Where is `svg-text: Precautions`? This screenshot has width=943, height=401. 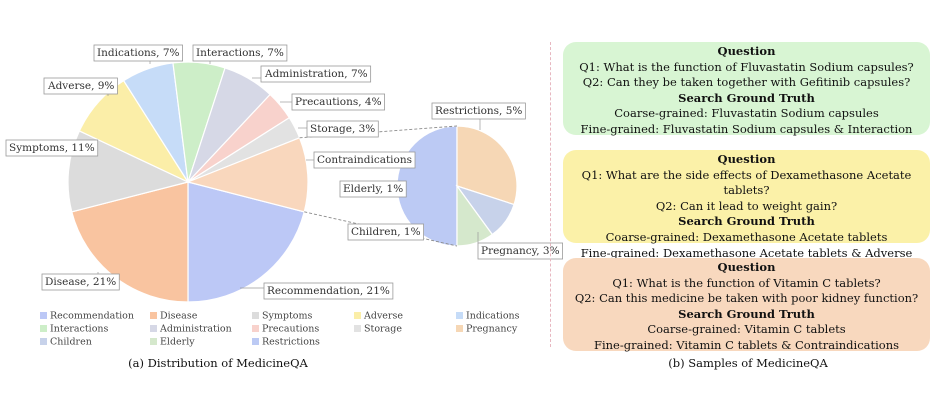 svg-text: Precautions is located at coordinates (290, 329).